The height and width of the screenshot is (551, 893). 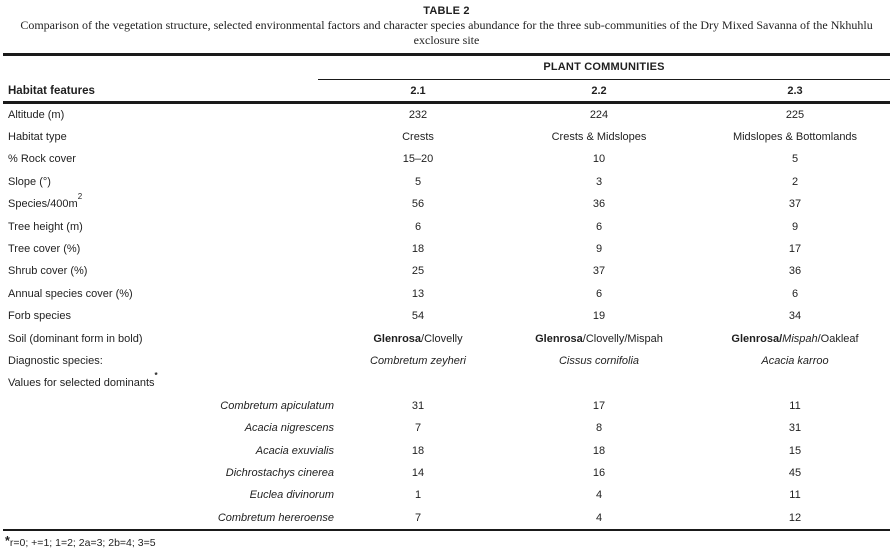 I want to click on row-label: Species/400m2, so click(x=45, y=201).